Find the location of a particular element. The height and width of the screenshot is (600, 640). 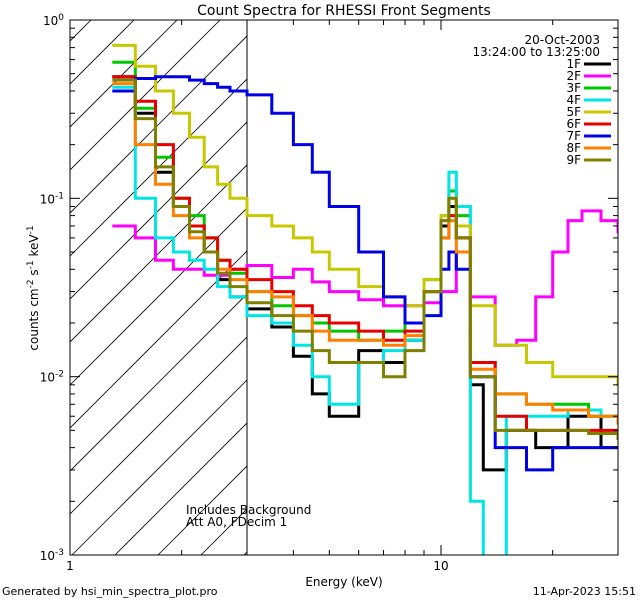

y-tick-exponent: -2 is located at coordinates (59, 375).